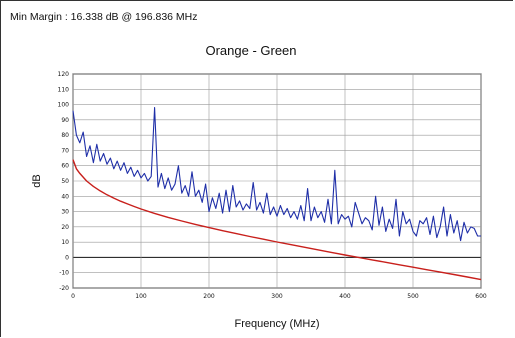 The width and height of the screenshot is (515, 338). I want to click on x-tick-label: 0, so click(73, 296).